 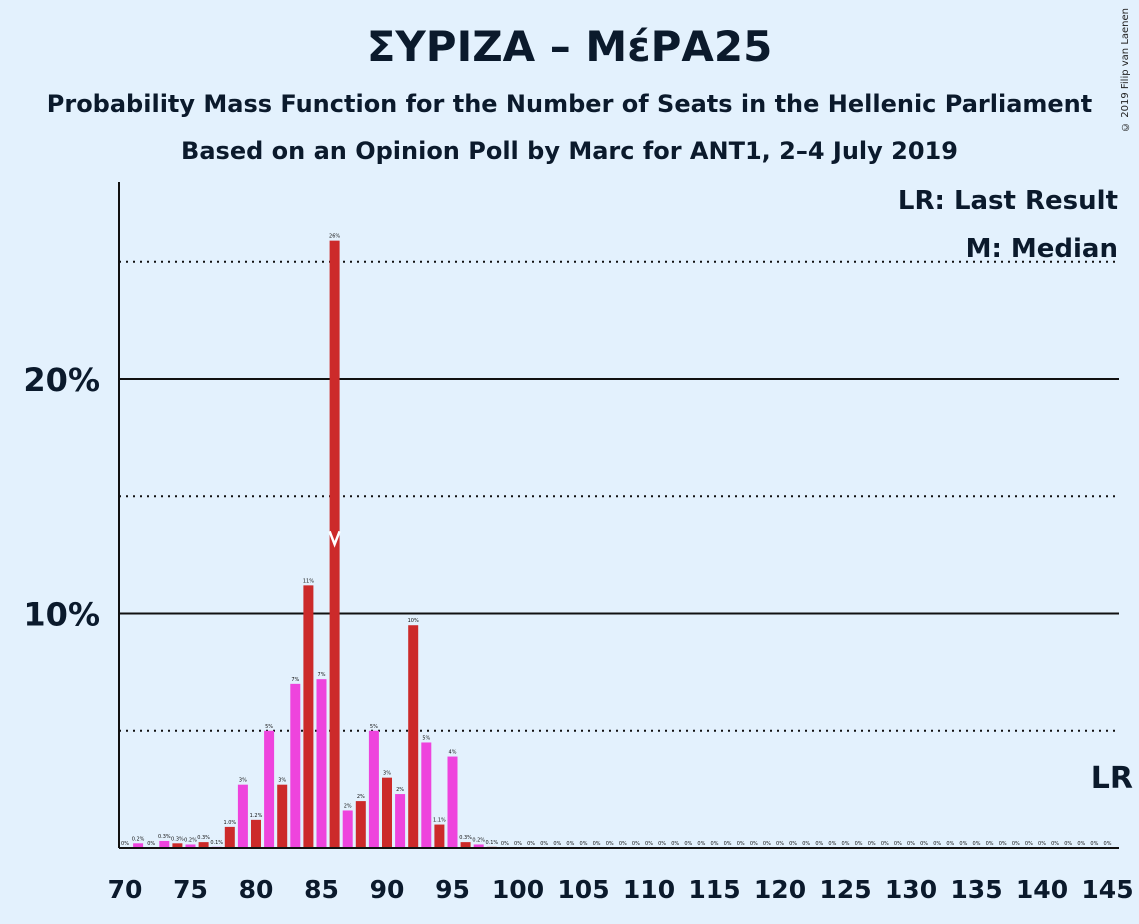 What do you see at coordinates (453, 753) in the screenshot?
I see `bar-value-label: 4%` at bounding box center [453, 753].